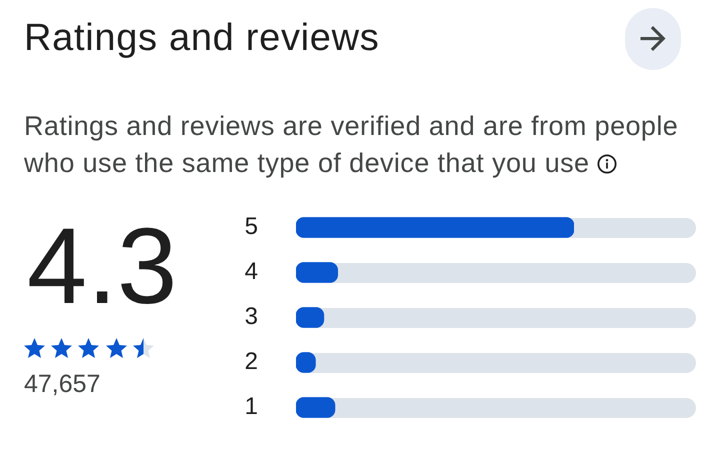 The height and width of the screenshot is (455, 720). Describe the element at coordinates (62, 384) in the screenshot. I see `text: 47,657` at that location.